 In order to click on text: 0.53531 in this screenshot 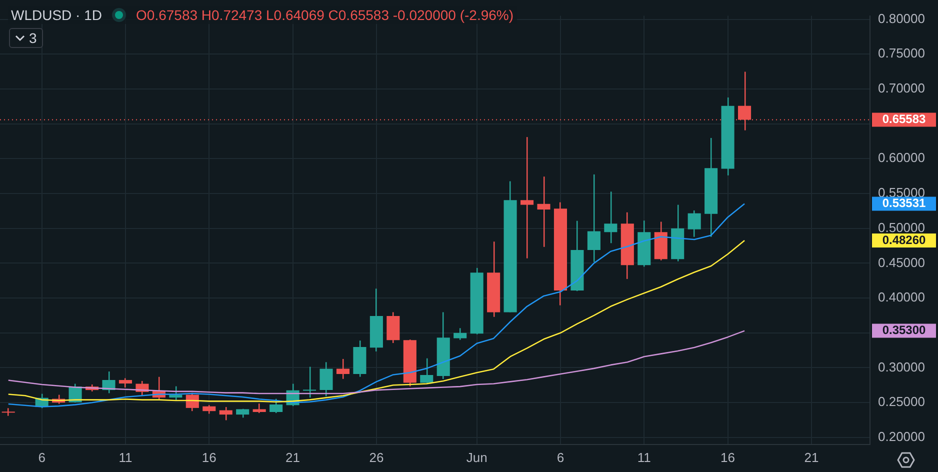, I will do `click(904, 203)`.